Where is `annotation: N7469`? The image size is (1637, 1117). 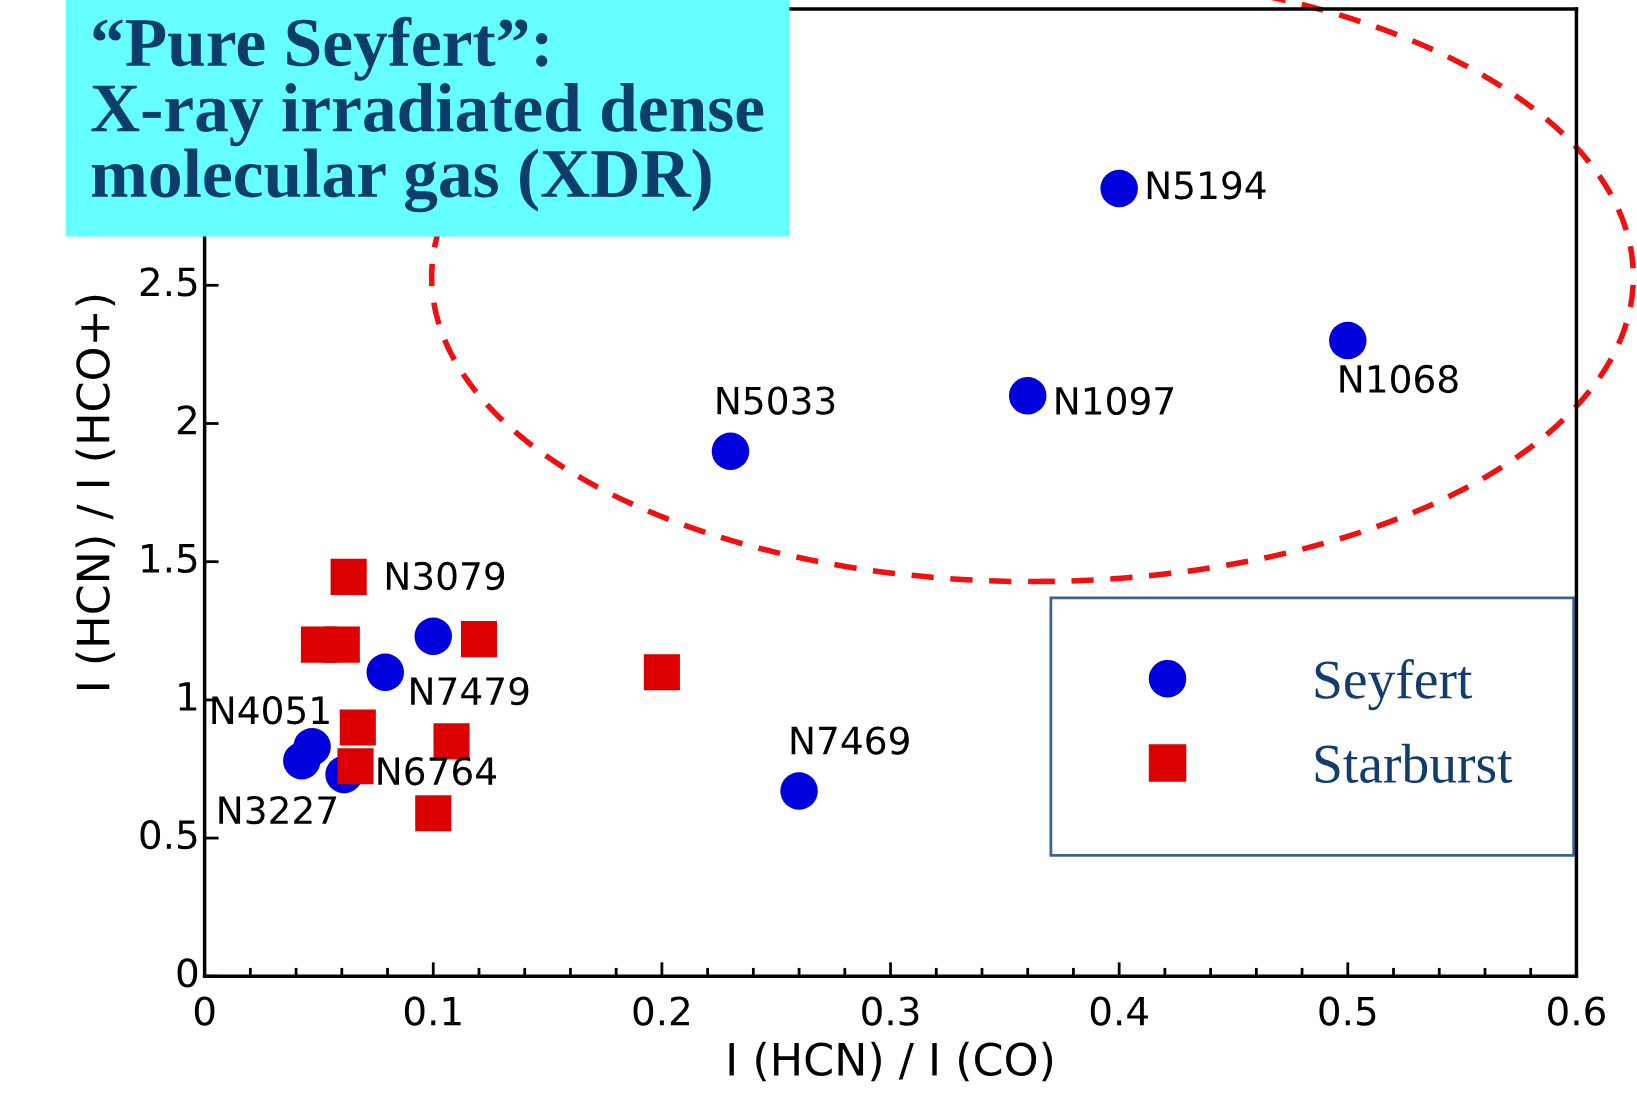 annotation: N7469 is located at coordinates (850, 740).